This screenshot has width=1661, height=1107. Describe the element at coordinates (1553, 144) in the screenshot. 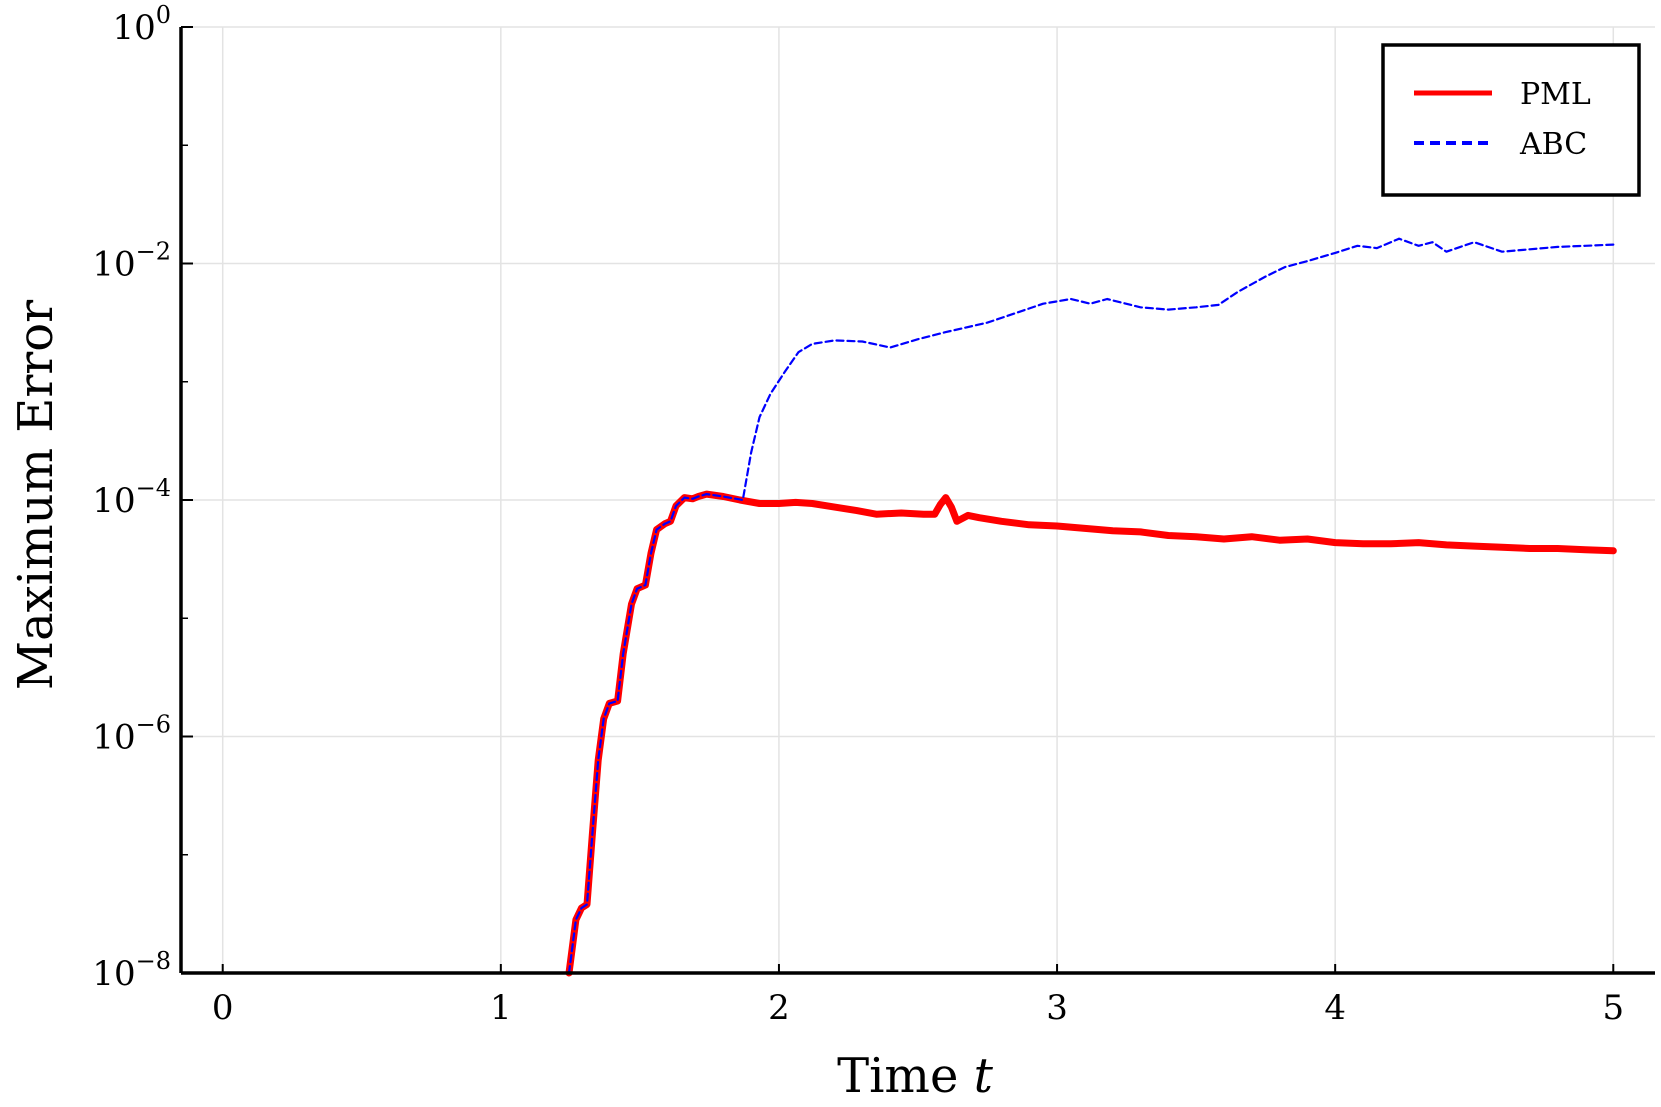

I see `legend-label-abc: ABC` at that location.